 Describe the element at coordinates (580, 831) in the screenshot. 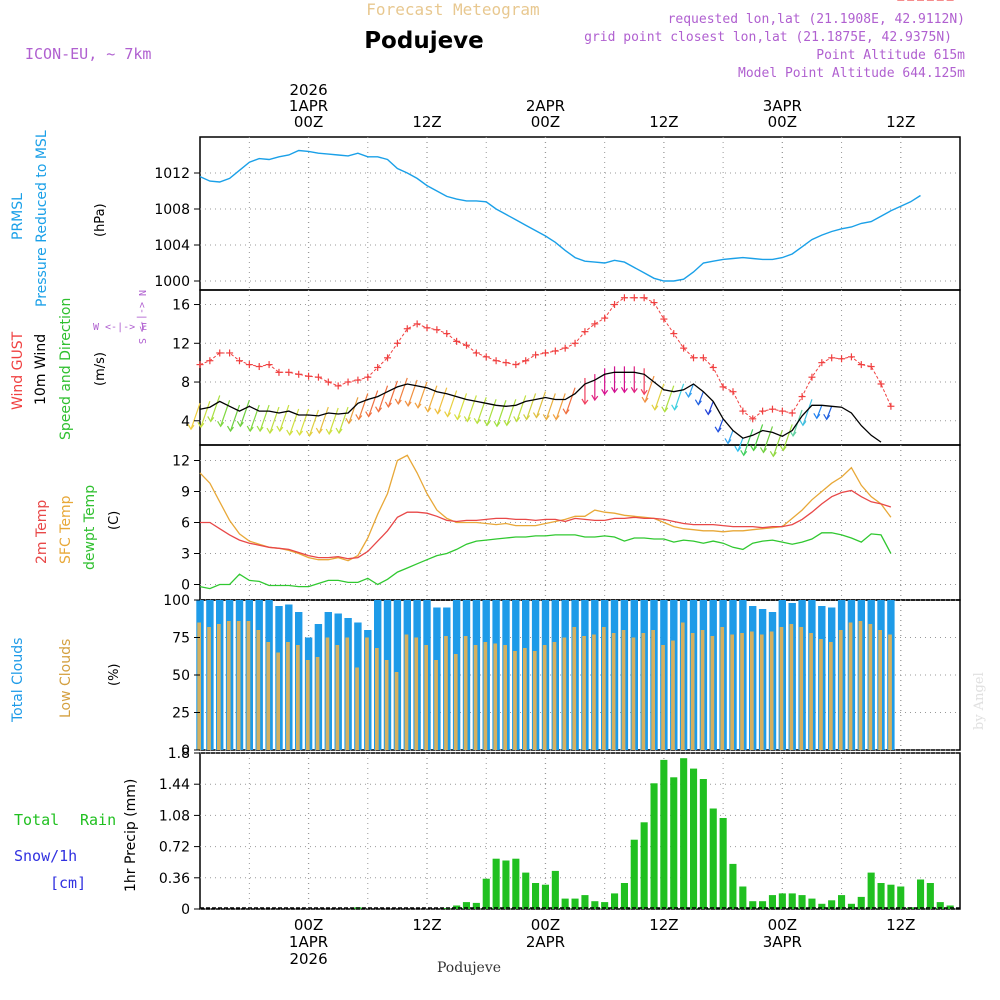

I see `precip-panel` at that location.